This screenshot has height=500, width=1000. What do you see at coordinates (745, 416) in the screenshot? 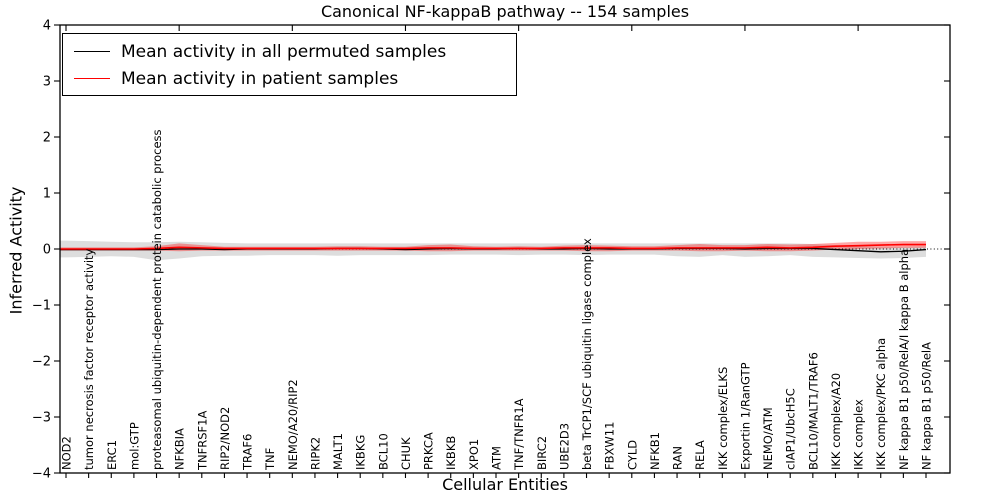
I see `x-tick-label: Exportin 1/RanGTP` at bounding box center [745, 416].